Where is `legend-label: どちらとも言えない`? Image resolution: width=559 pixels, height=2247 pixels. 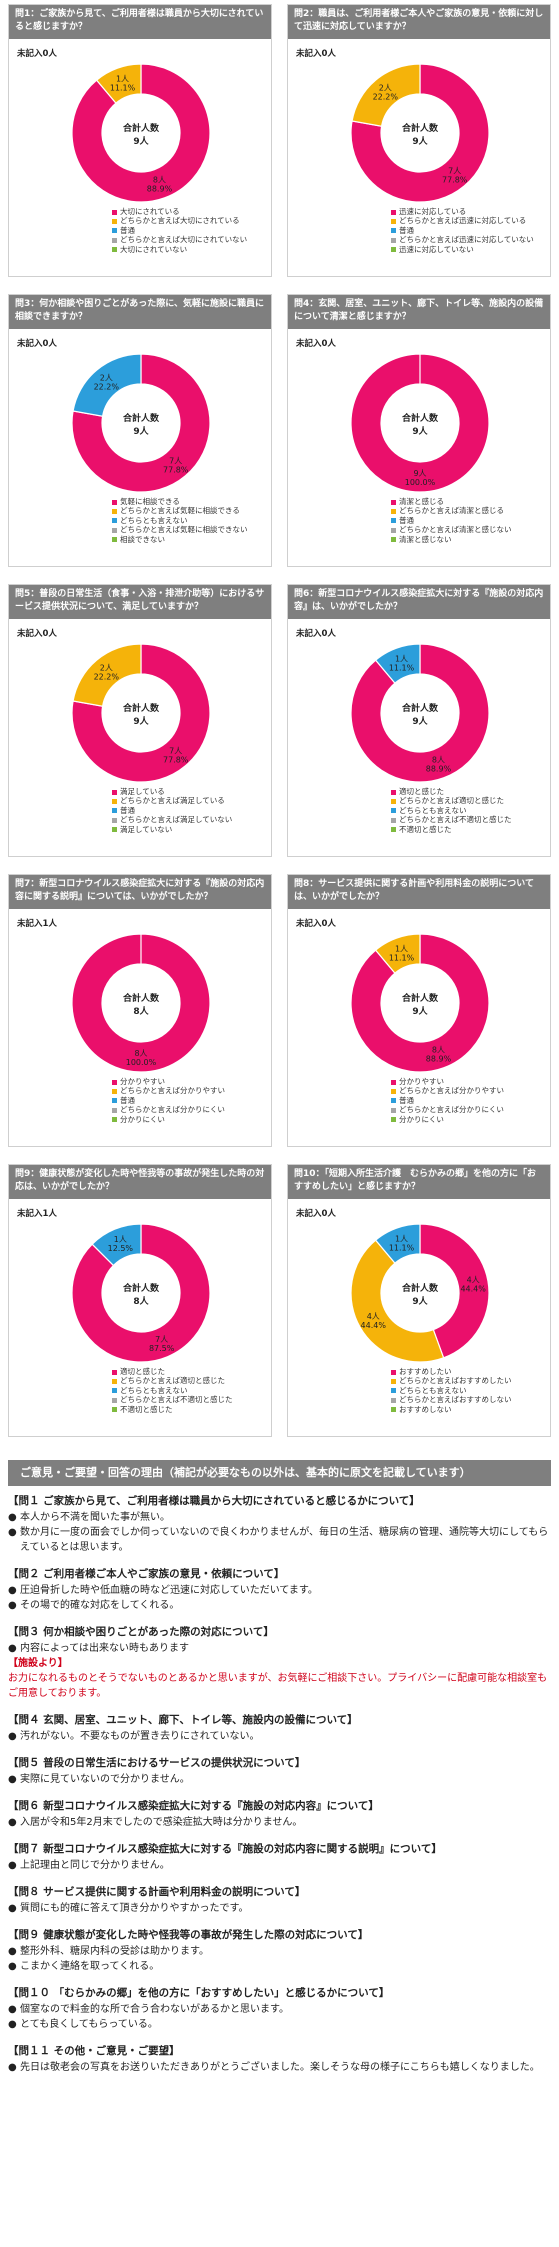
legend-label: どちらとも言えない is located at coordinates (433, 1390).